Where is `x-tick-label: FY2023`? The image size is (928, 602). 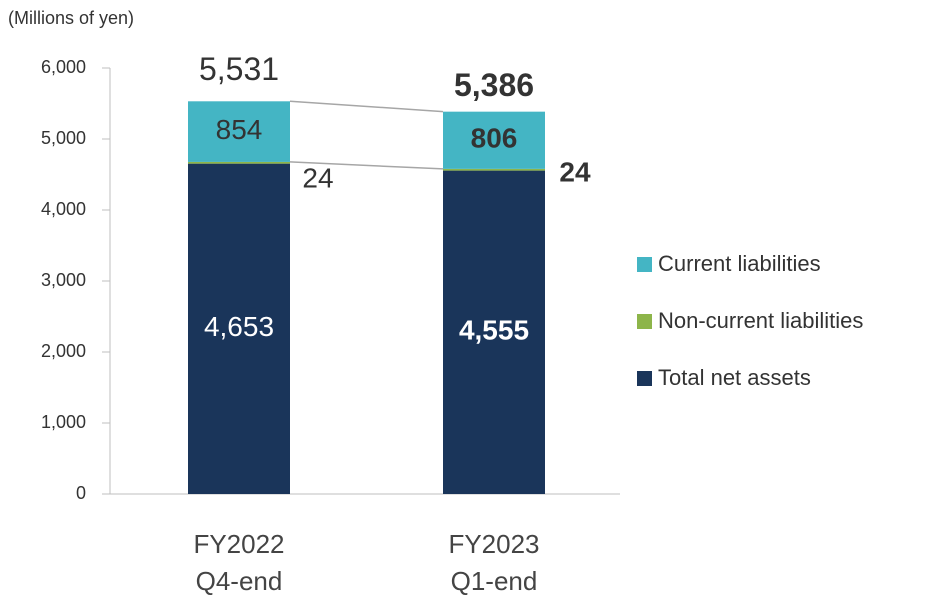 x-tick-label: FY2023 is located at coordinates (493, 544).